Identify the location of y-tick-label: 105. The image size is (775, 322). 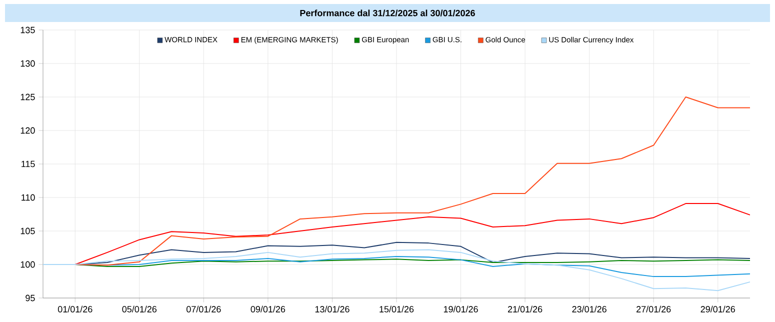
(27, 231).